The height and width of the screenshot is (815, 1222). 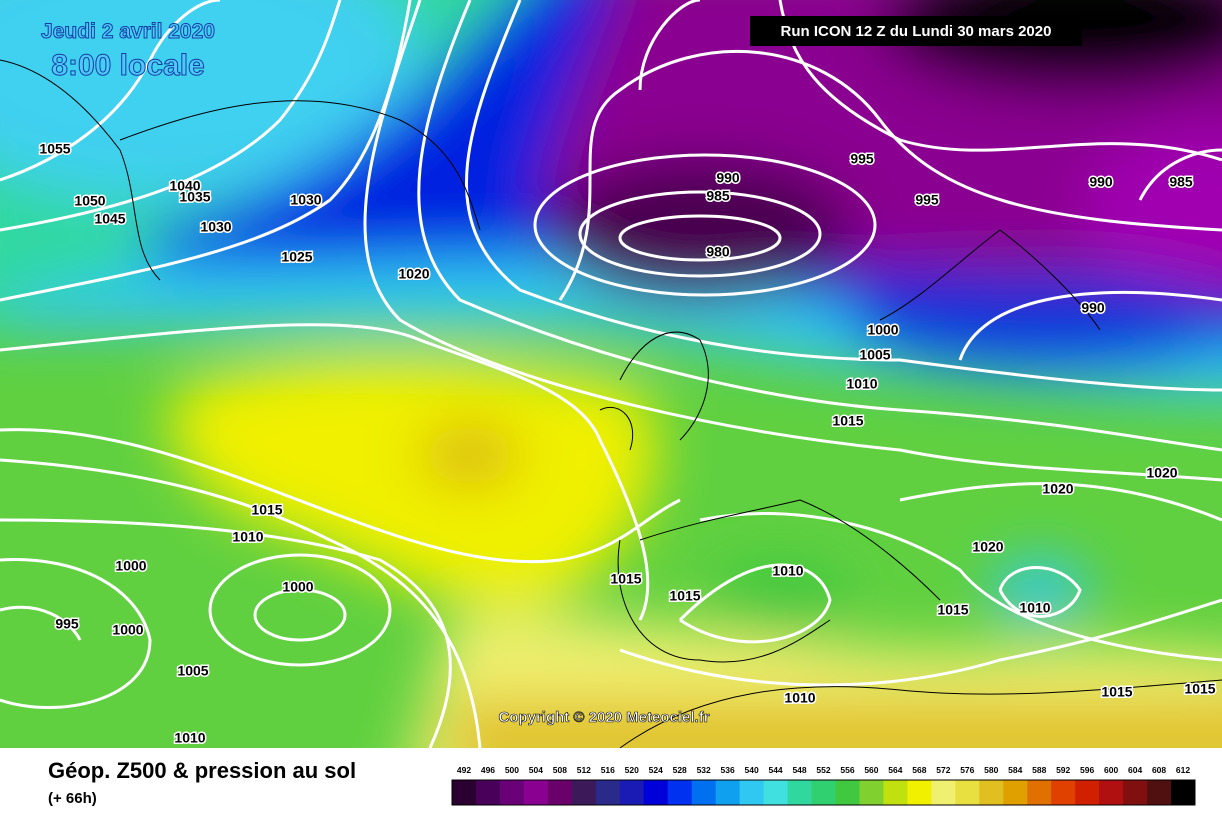 I want to click on colorbar-label: 512, so click(x=584, y=770).